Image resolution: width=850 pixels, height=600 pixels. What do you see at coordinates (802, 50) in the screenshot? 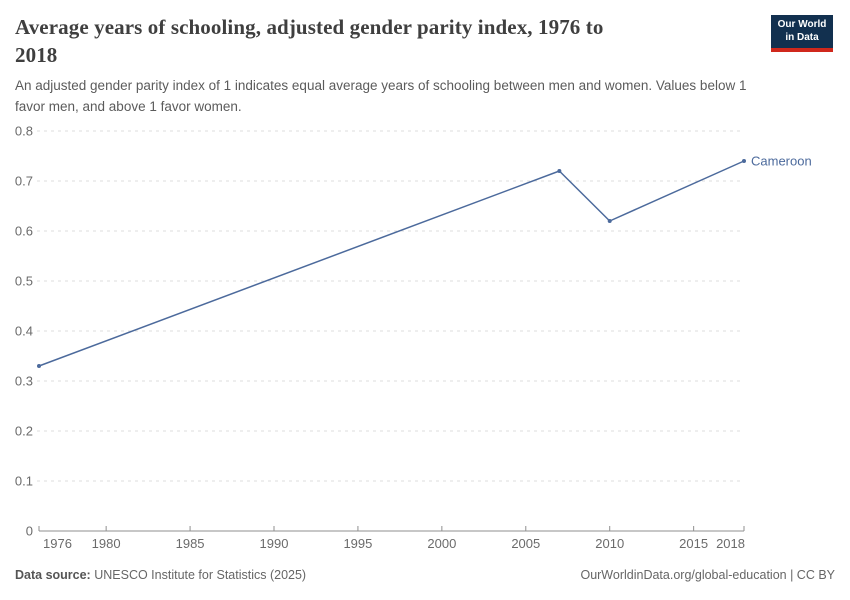
I see `owid-logo-red-stripe` at bounding box center [802, 50].